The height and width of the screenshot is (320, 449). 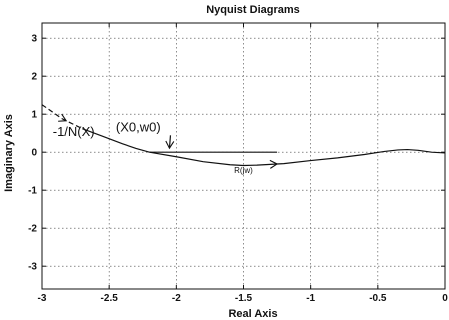 I want to click on y-tick-label: 1, so click(x=34, y=115).